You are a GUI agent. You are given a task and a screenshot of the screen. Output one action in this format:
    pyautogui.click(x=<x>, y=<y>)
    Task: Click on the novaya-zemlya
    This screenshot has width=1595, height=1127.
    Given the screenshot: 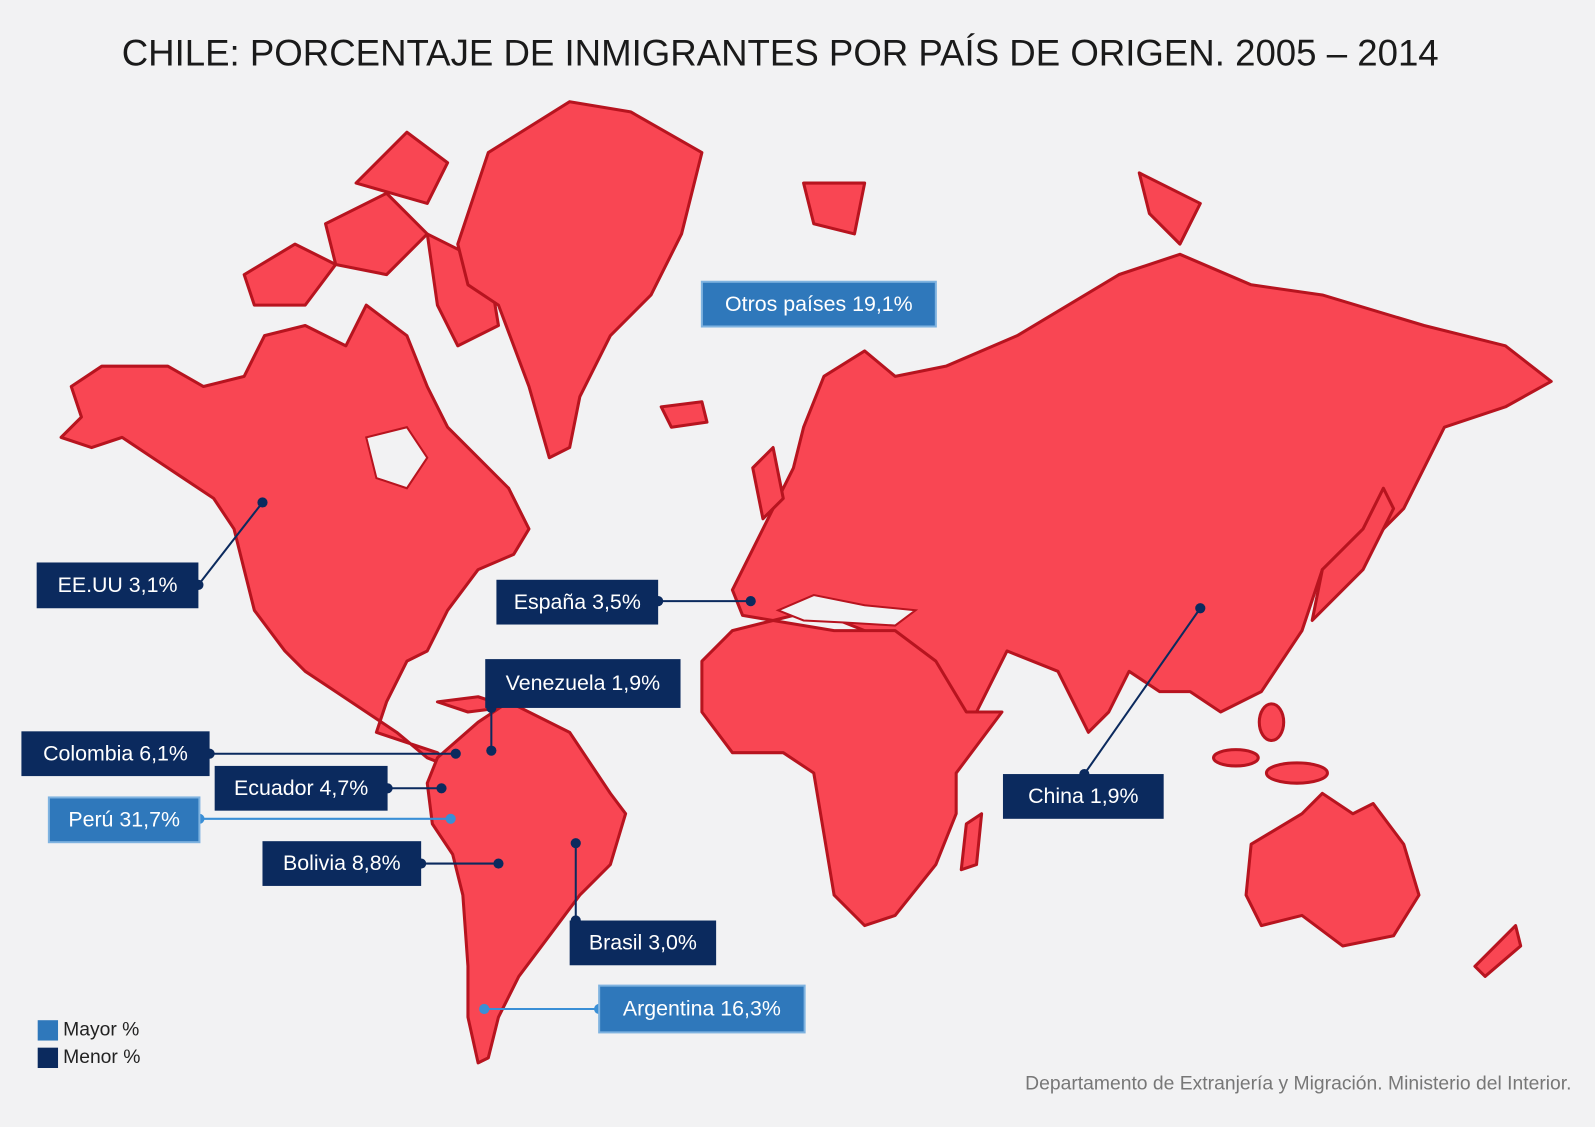 What is the action you would take?
    pyautogui.click(x=1169, y=208)
    